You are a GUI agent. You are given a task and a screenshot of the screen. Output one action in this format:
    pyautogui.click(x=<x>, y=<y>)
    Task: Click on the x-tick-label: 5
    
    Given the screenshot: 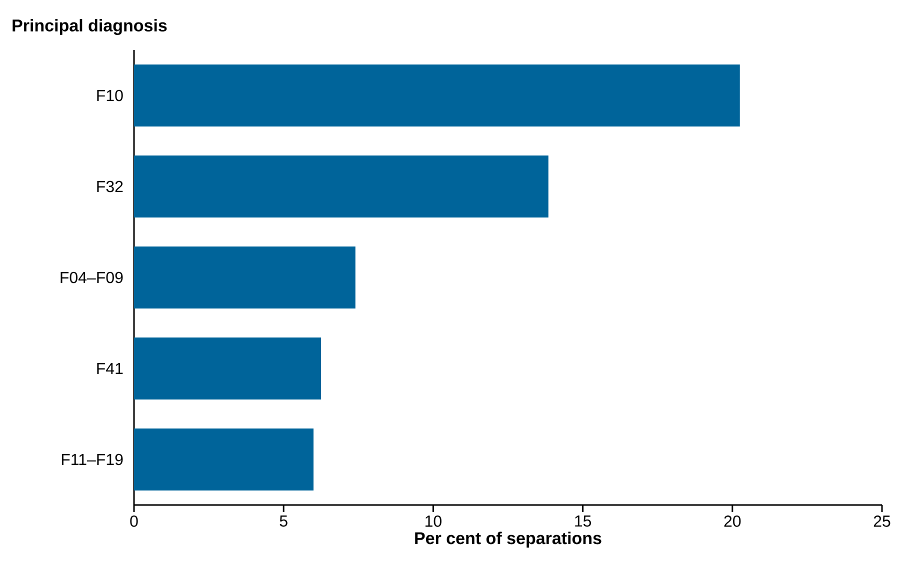 What is the action you would take?
    pyautogui.click(x=284, y=521)
    